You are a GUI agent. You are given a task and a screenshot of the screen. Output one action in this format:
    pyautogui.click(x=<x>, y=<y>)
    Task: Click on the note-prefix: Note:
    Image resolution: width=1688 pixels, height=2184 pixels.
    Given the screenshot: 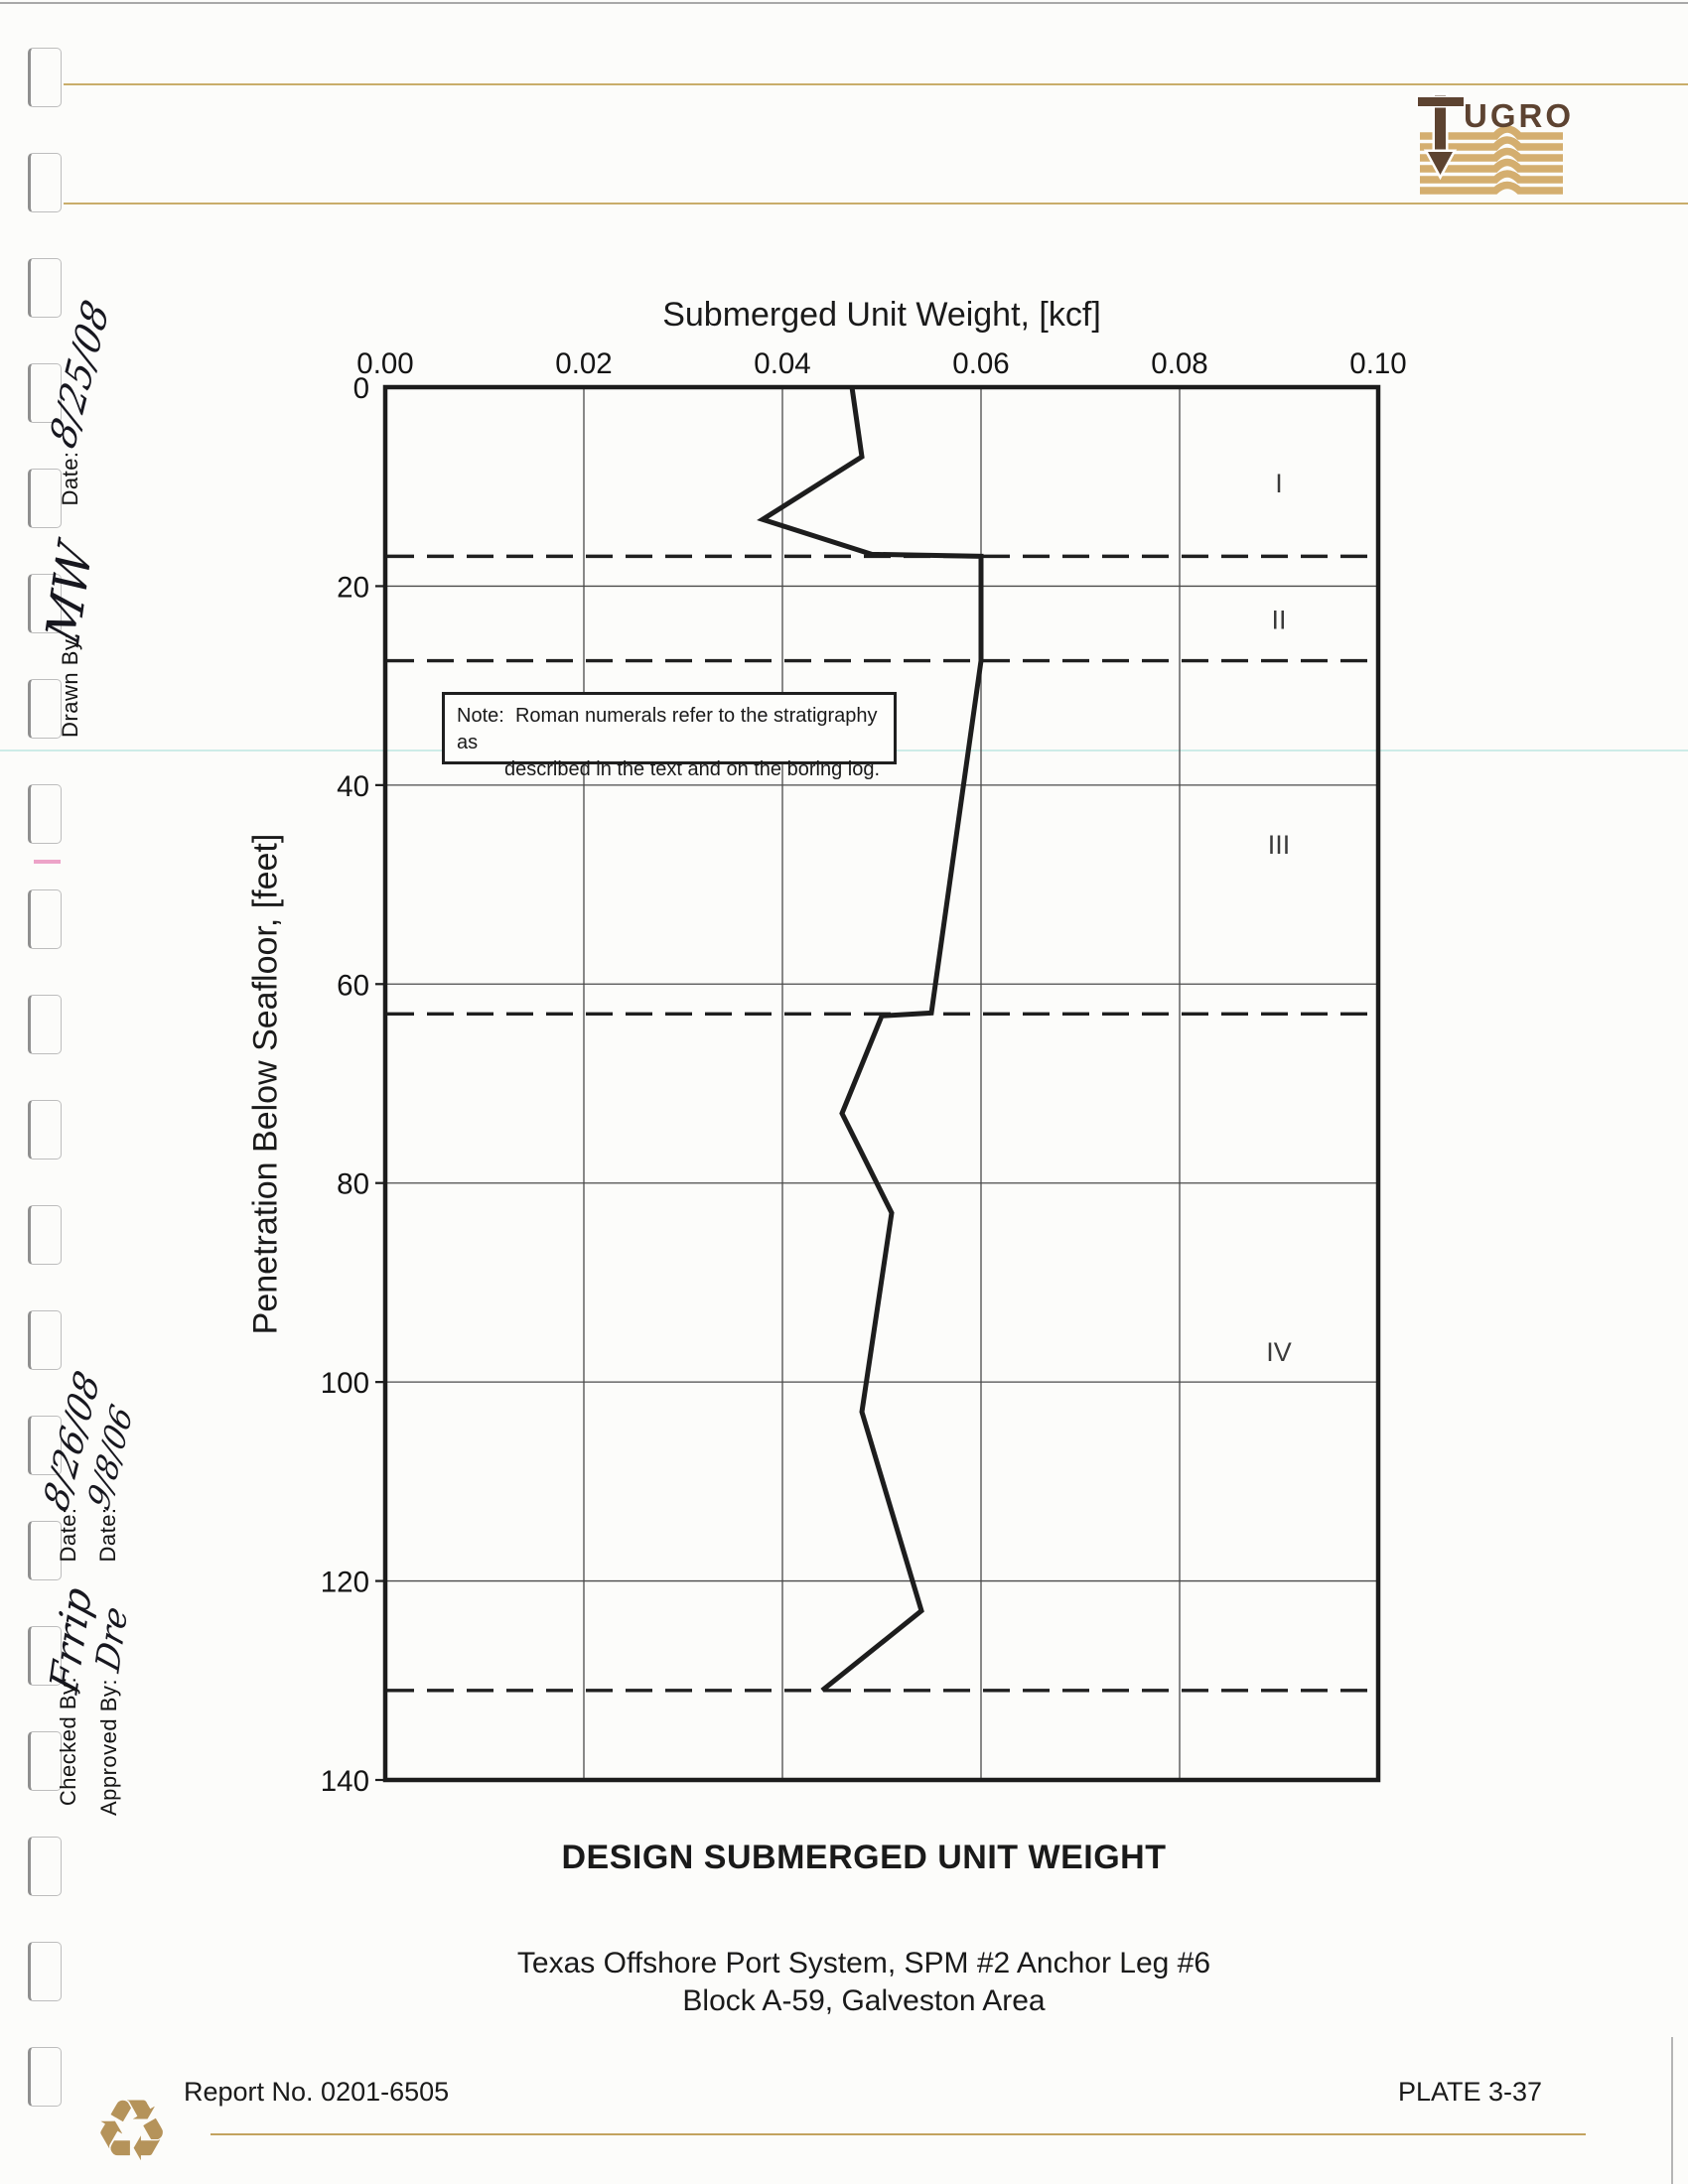 What is the action you would take?
    pyautogui.click(x=480, y=716)
    